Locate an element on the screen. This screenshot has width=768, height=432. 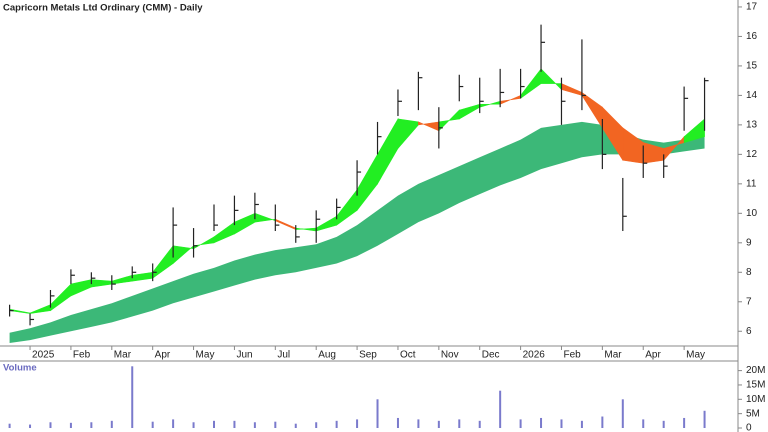
y-tick-label: 20M is located at coordinates (755, 370).